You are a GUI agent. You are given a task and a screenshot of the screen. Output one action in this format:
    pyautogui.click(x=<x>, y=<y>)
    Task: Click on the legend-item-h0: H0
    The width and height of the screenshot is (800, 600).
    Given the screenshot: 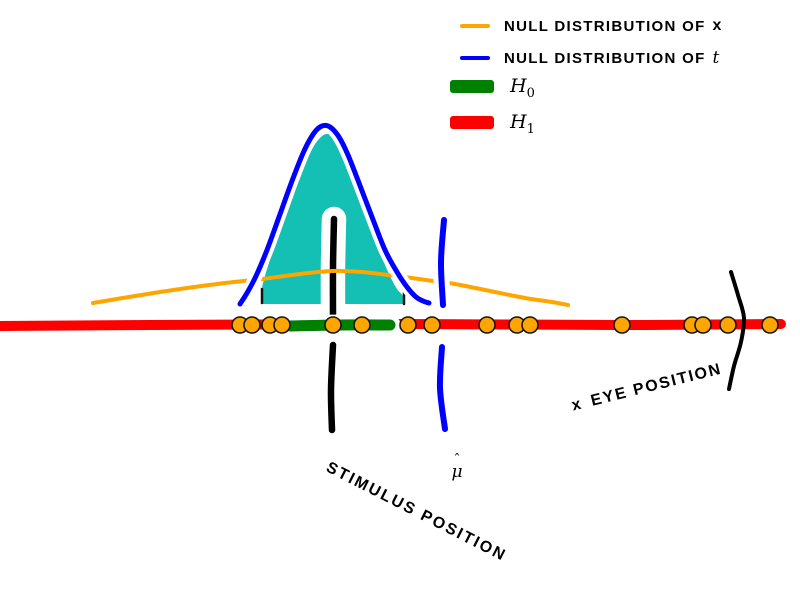 What is the action you would take?
    pyautogui.click(x=492, y=87)
    